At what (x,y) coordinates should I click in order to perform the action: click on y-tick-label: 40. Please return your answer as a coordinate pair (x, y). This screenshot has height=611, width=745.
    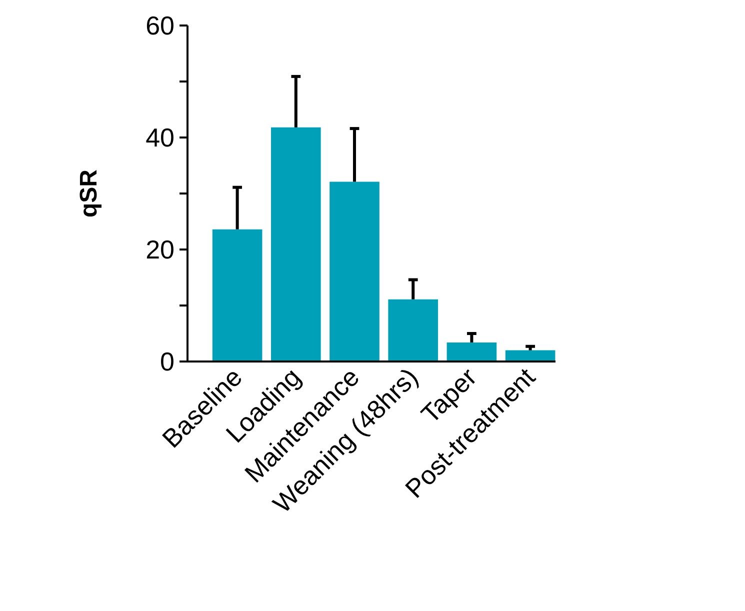
    Looking at the image, I should click on (160, 137).